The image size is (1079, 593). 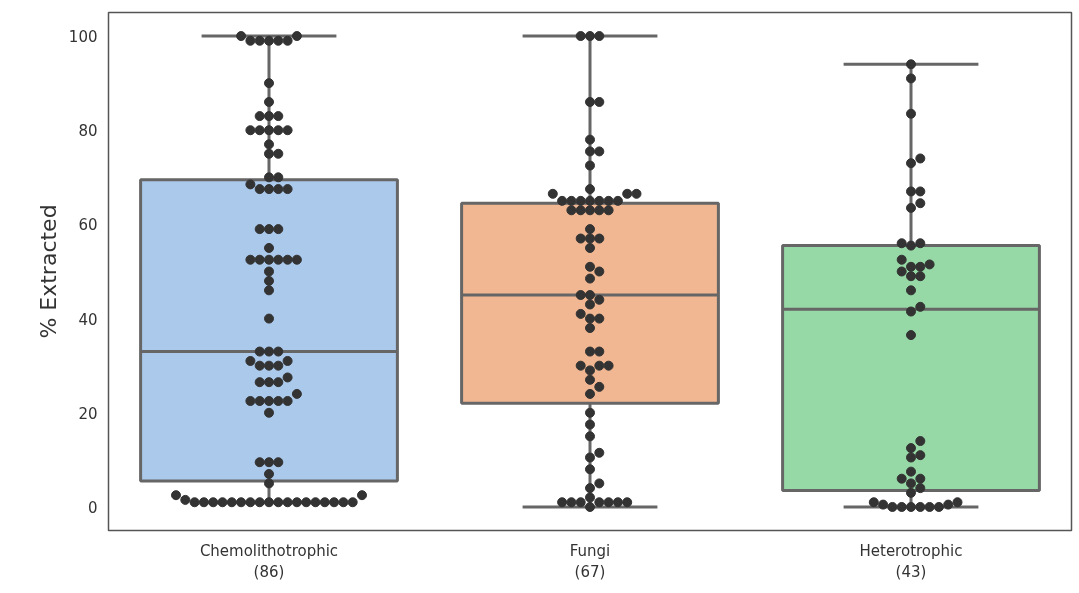 I want to click on y-tick-label: 20, so click(x=88, y=413).